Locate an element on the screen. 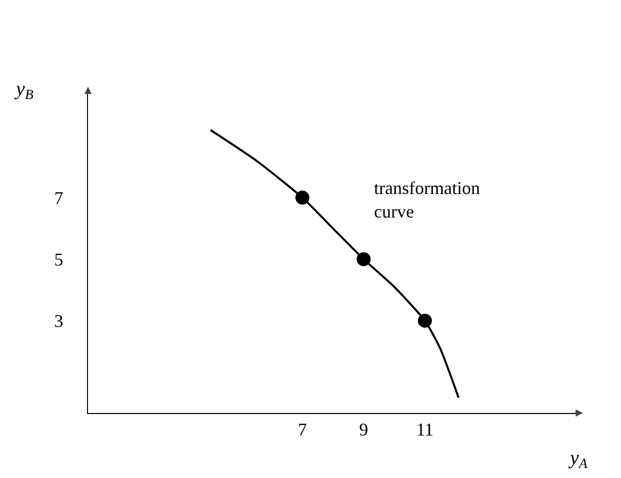 This screenshot has width=621, height=478. x-tick-label: 11 is located at coordinates (425, 430).